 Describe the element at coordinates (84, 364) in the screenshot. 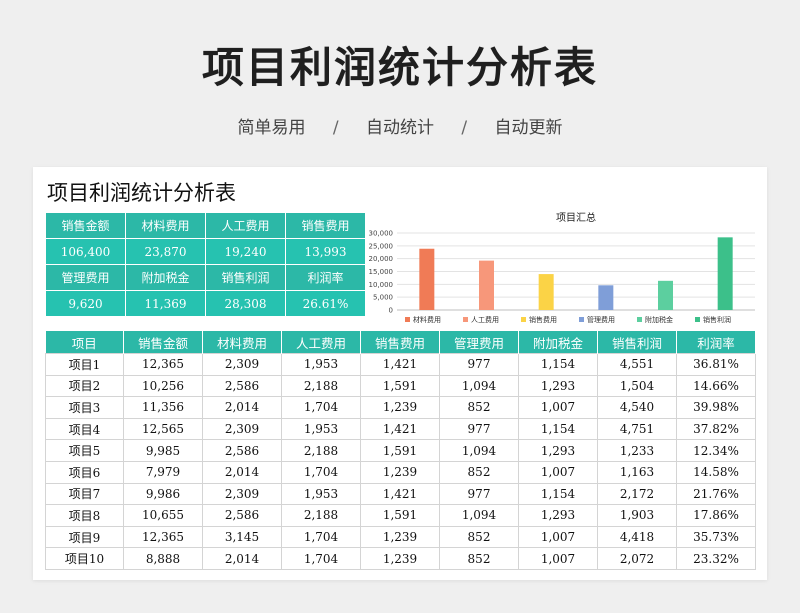

I see `project-name-cell: 项目1` at that location.